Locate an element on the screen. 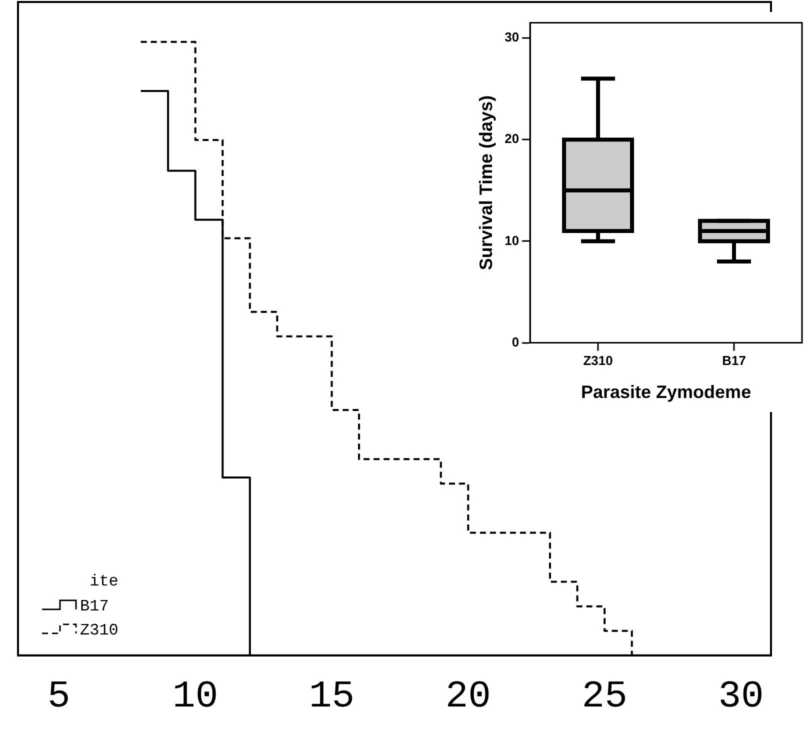 This screenshot has height=735, width=811. y-tick-label: 10 is located at coordinates (512, 240).